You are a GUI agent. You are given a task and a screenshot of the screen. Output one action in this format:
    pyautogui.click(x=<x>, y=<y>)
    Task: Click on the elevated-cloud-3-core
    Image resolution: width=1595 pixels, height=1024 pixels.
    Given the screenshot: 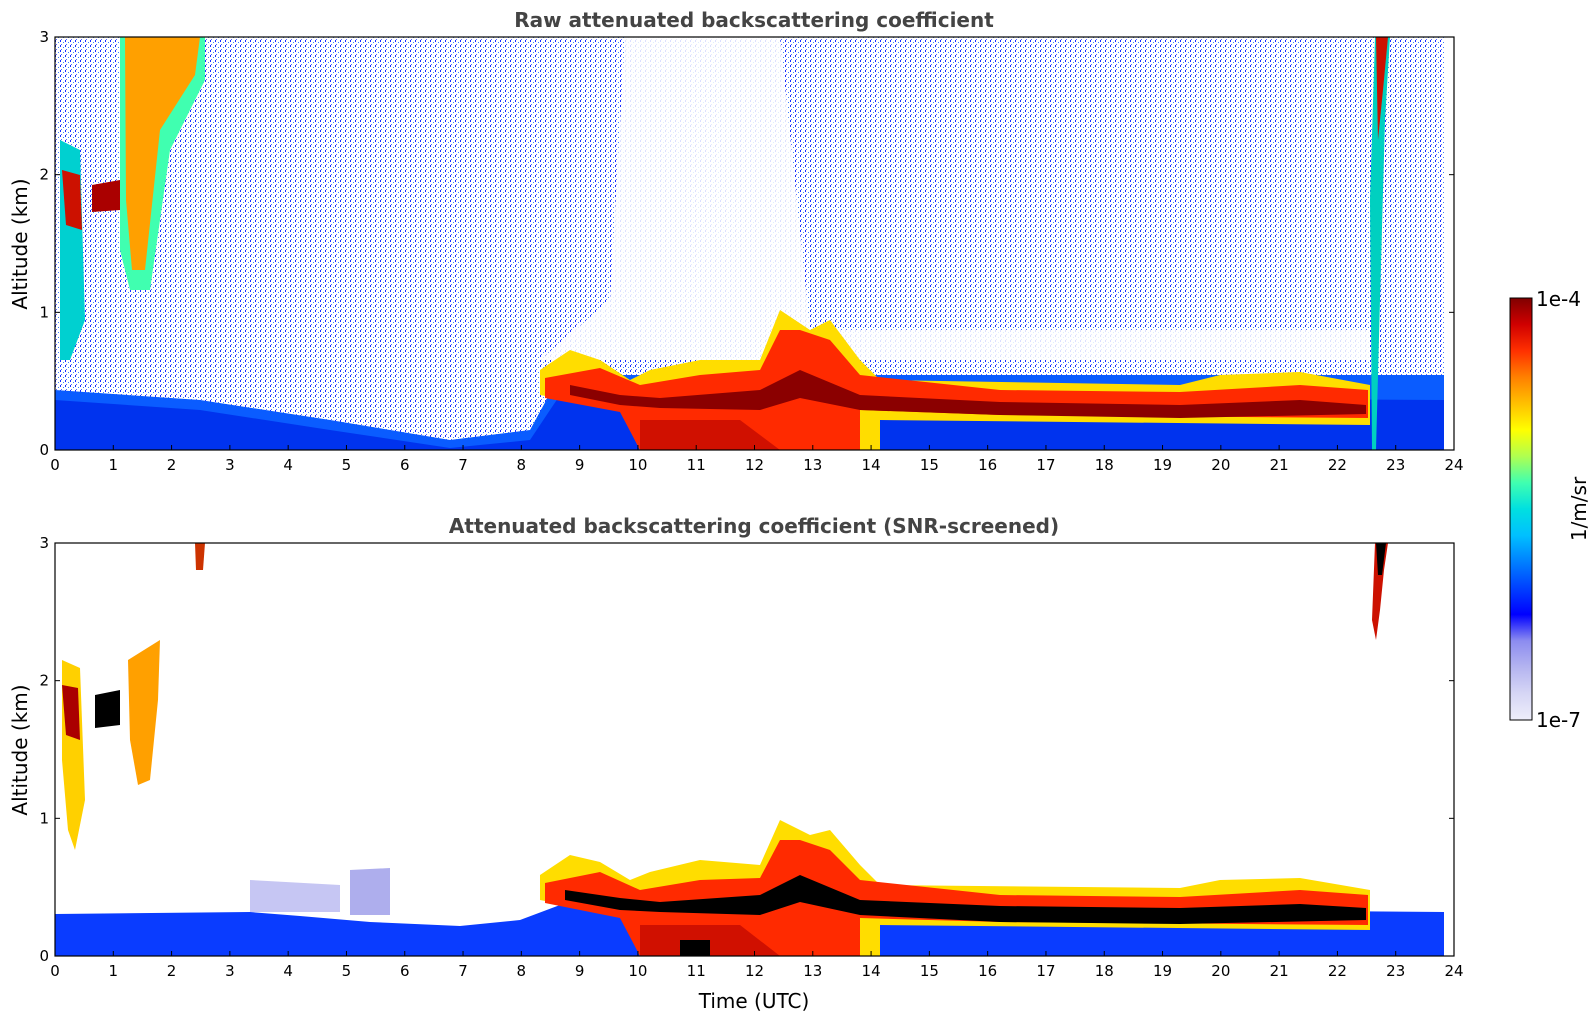 What is the action you would take?
    pyautogui.click(x=162, y=153)
    